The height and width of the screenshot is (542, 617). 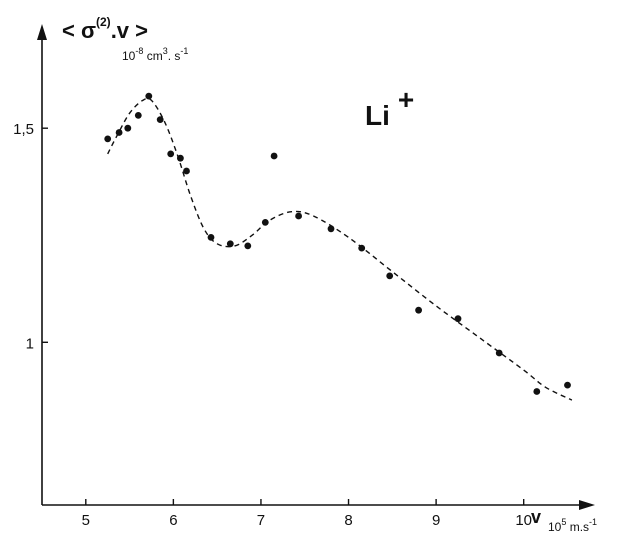 I want to click on y-tick-label: 1, so click(x=30, y=343).